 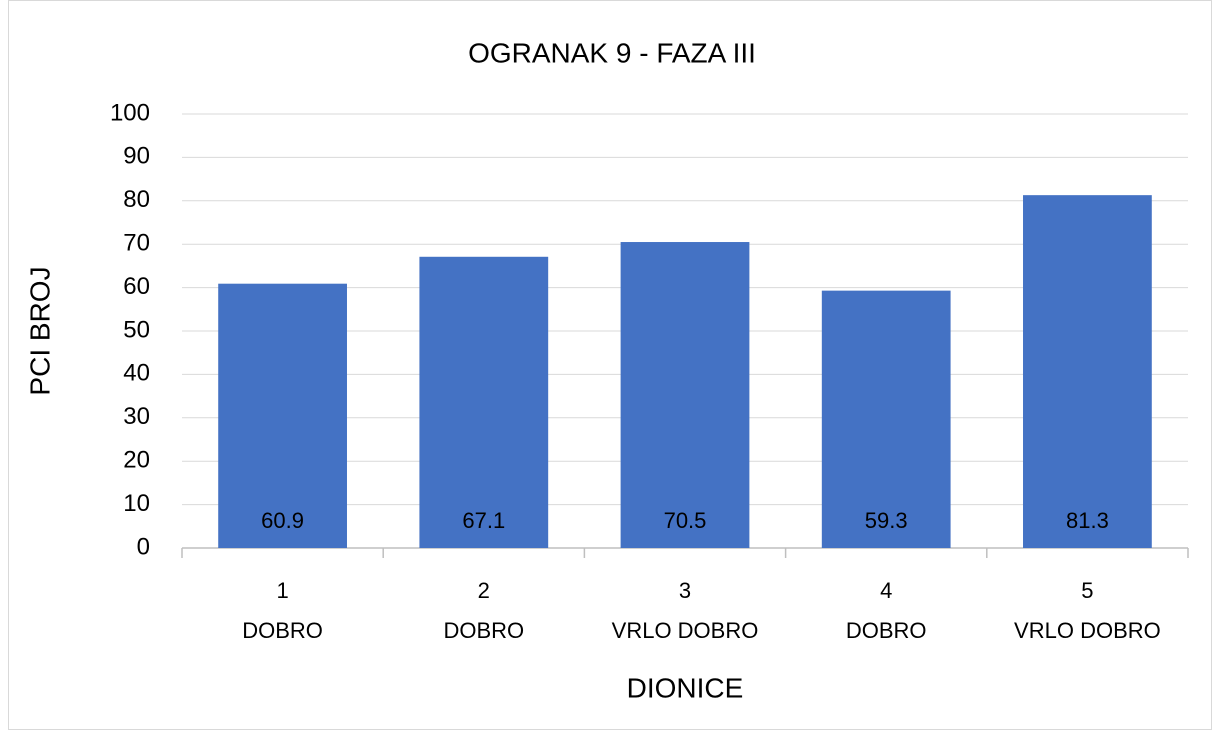 I want to click on x-tick-label: 4, so click(x=886, y=590).